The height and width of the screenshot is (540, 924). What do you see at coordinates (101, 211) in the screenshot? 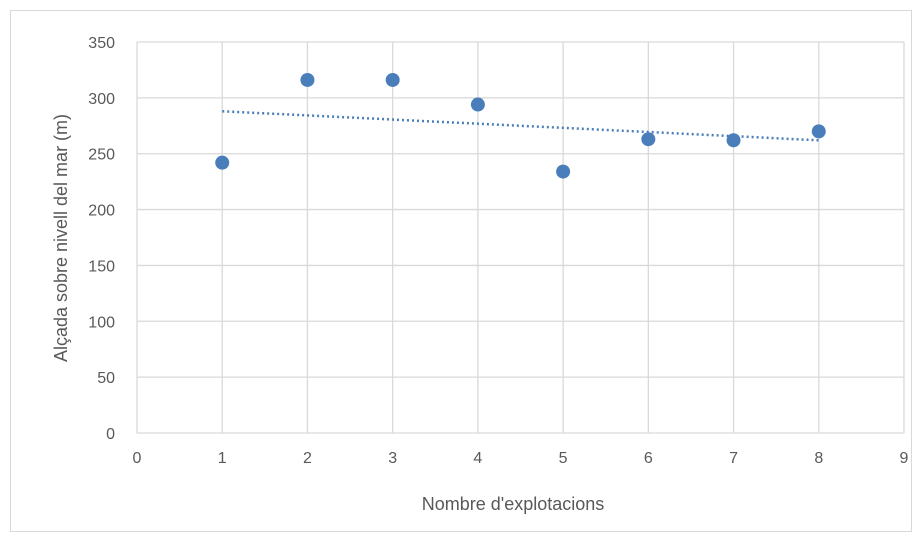
I see `y-tick-label: 200` at bounding box center [101, 211].